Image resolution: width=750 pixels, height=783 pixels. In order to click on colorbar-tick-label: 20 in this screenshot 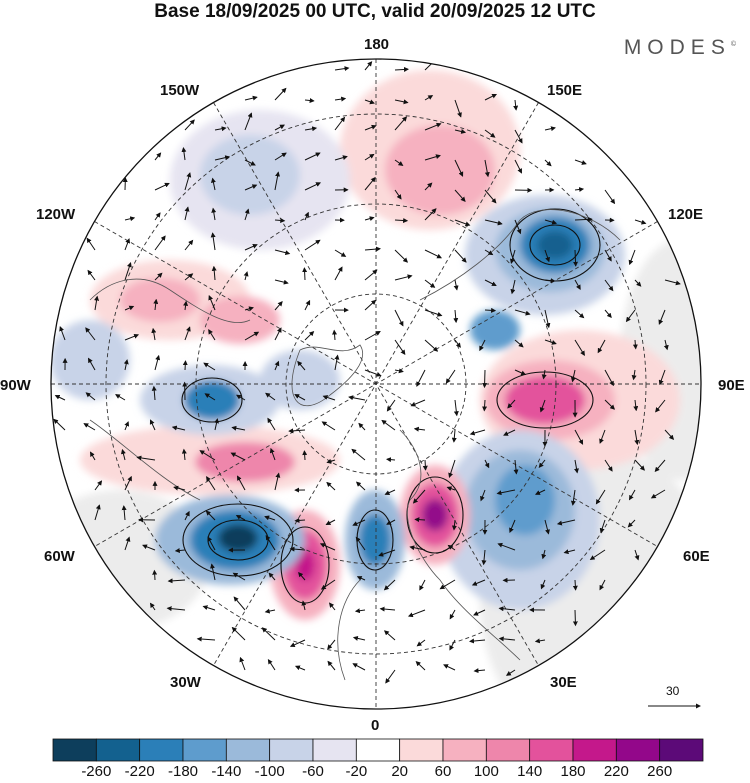, I will do `click(399, 771)`.